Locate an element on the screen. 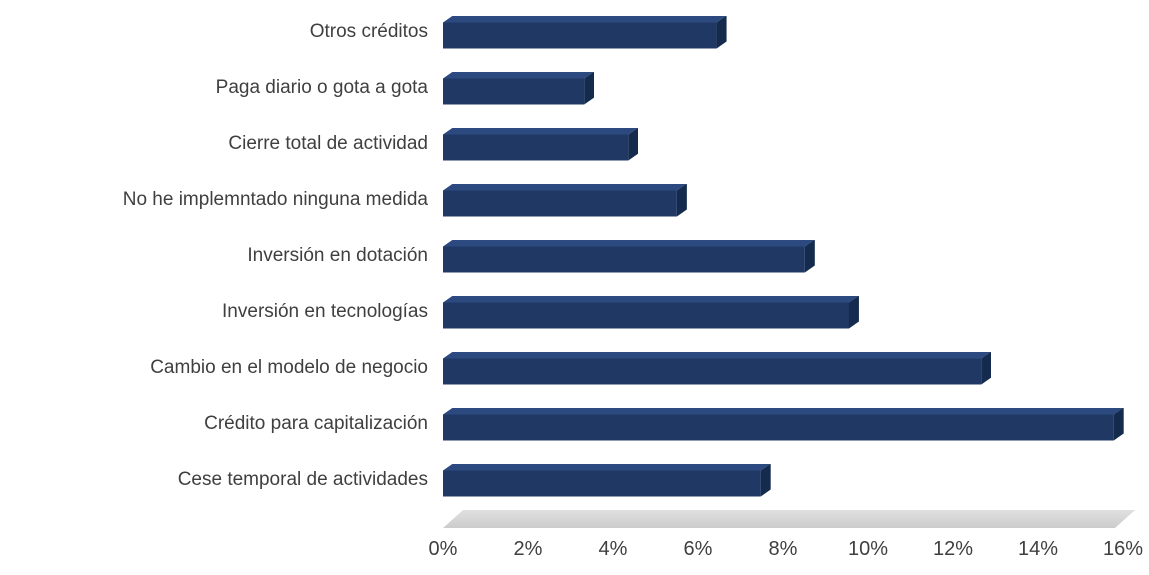 The height and width of the screenshot is (575, 1149). chart-row: Cambio en el modelo de negocio is located at coordinates (574, 368).